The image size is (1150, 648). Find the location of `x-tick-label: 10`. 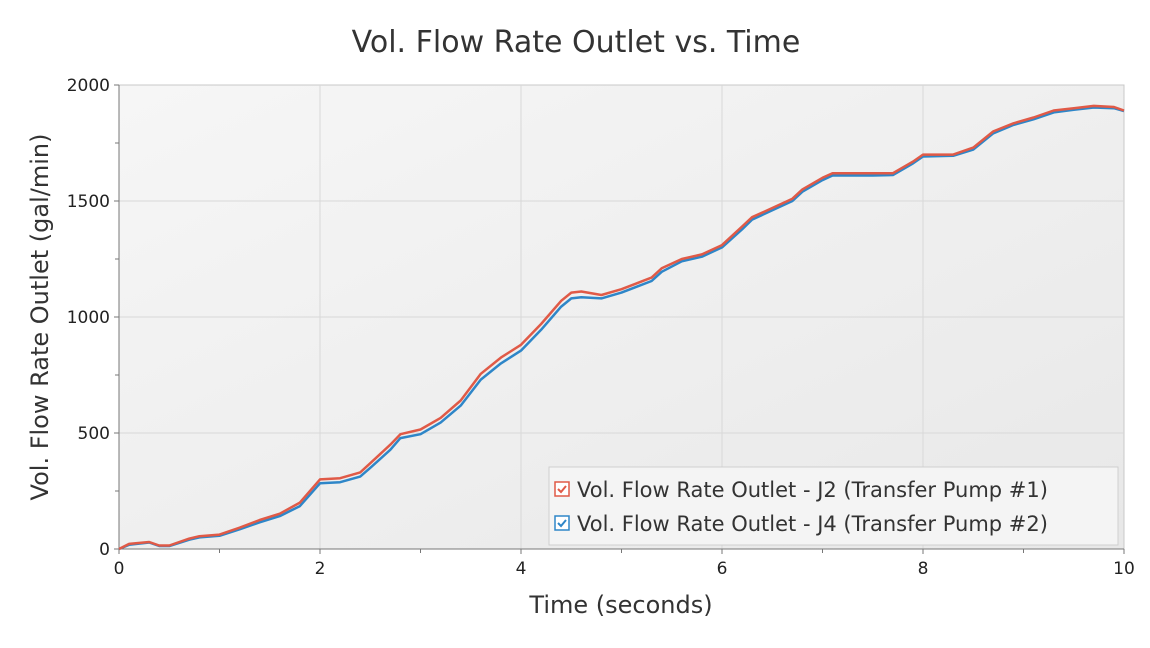

x-tick-label: 10 is located at coordinates (1124, 569).